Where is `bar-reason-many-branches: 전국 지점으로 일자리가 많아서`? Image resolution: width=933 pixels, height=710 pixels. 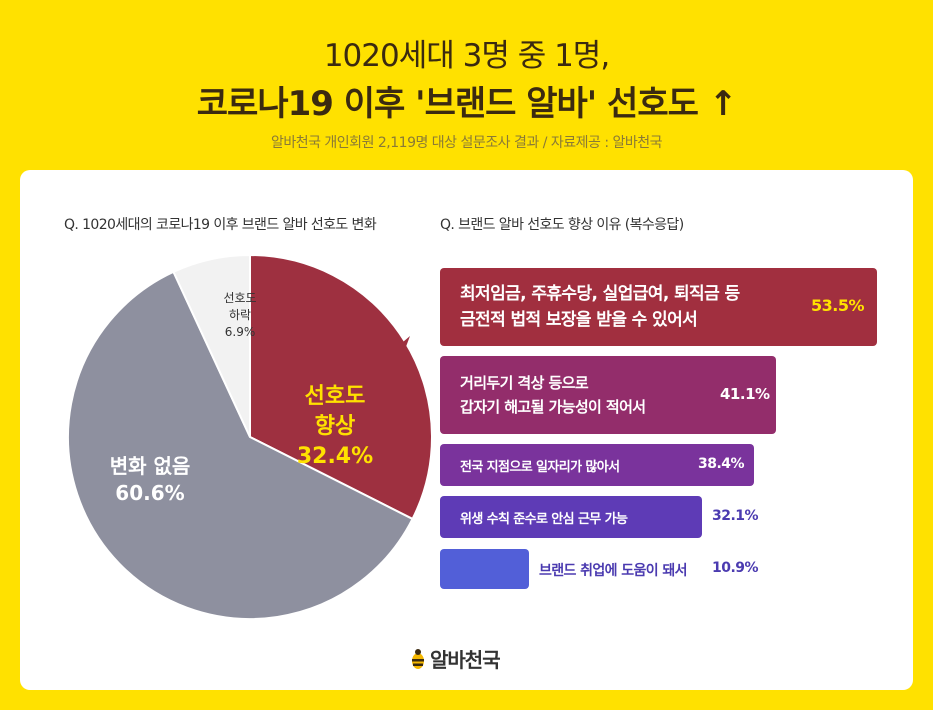 bar-reason-many-branches: 전국 지점으로 일자리가 많아서 is located at coordinates (597, 465).